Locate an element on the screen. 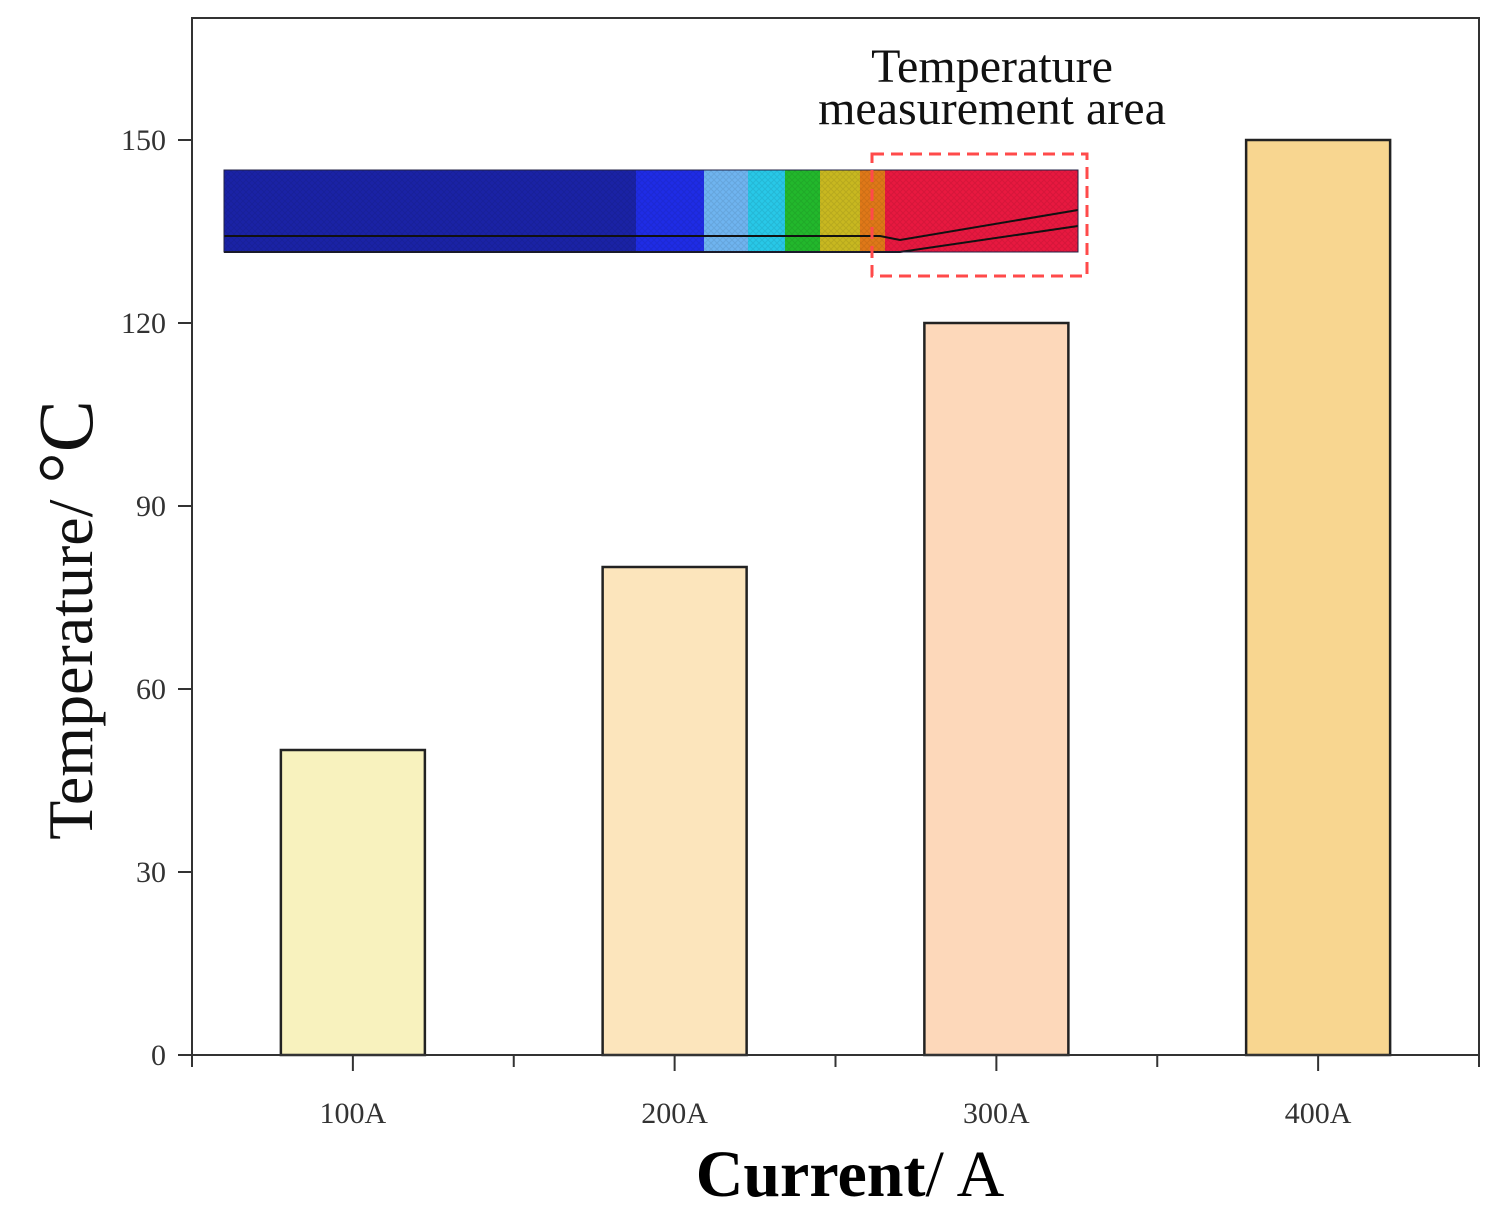 This screenshot has height=1222, width=1502. y-tick-label: 30 is located at coordinates (151, 872).